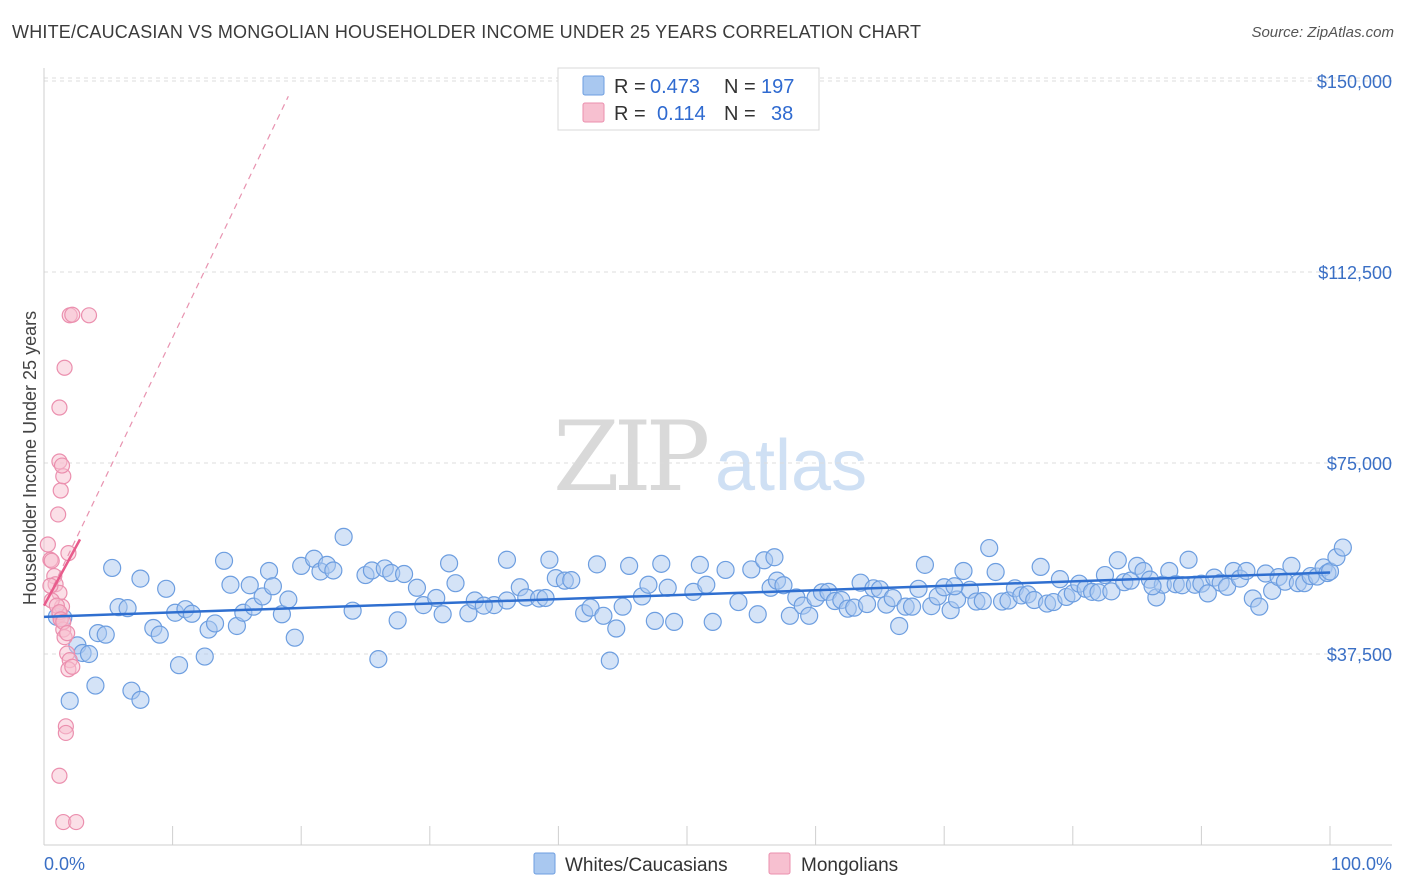 The width and height of the screenshot is (1406, 892). Describe the element at coordinates (681, 114) in the screenshot. I see `legend-r-value-mongolians: 0.114` at that location.